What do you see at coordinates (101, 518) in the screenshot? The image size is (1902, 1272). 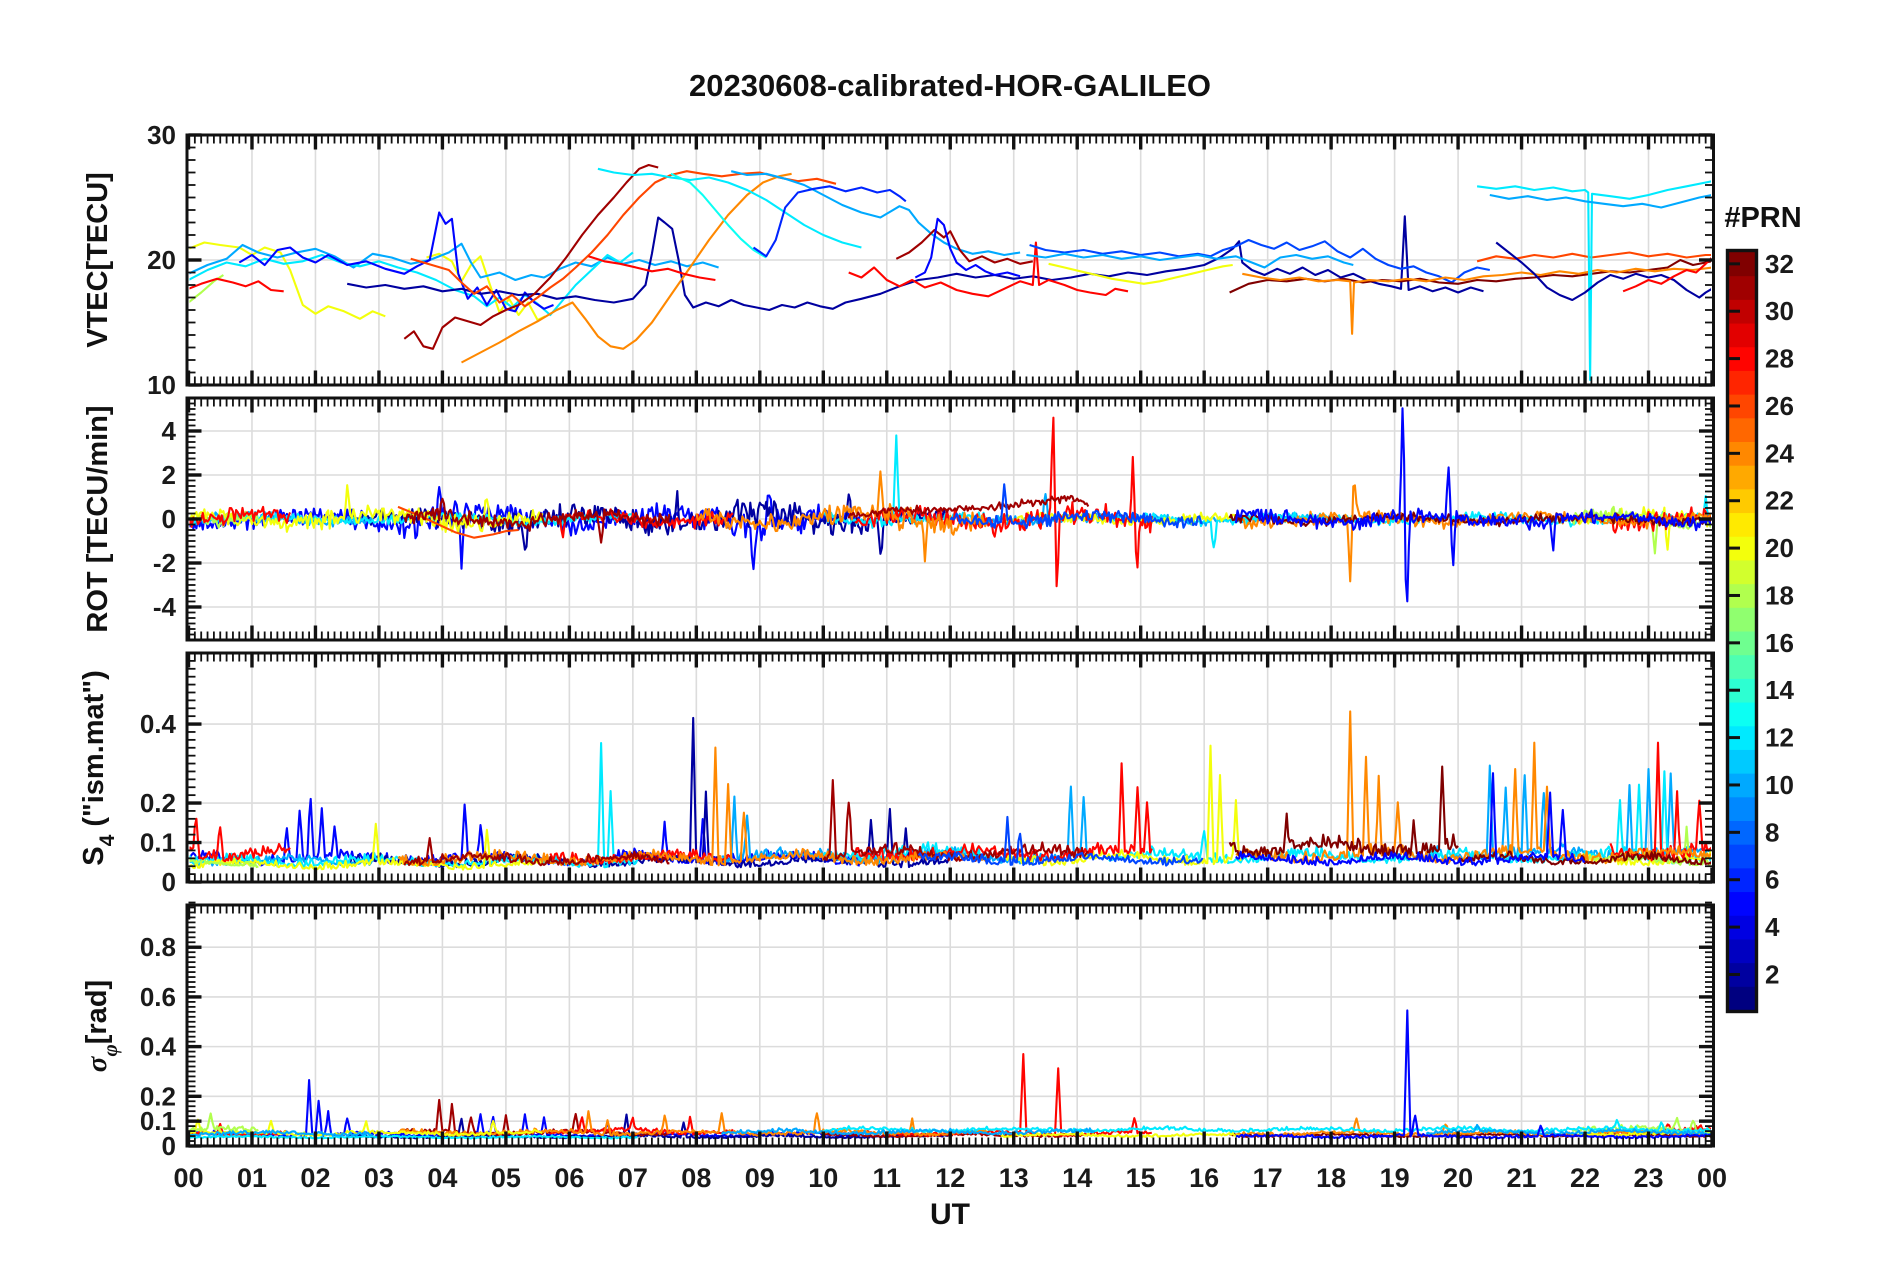 I see `y-axis-label-rot: ROT [TECU/min]` at bounding box center [101, 518].